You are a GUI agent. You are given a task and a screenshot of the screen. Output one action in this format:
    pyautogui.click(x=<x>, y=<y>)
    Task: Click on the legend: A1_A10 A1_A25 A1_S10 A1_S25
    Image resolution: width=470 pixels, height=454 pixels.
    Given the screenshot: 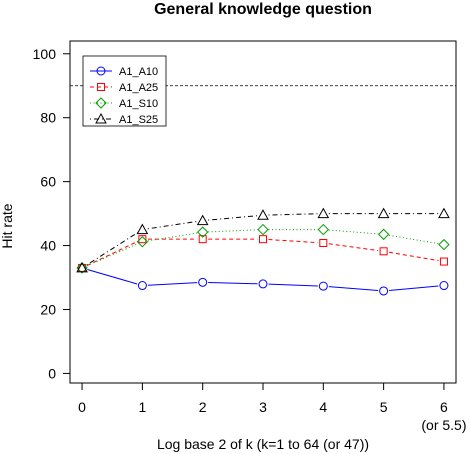 What is the action you would take?
    pyautogui.click(x=124, y=91)
    